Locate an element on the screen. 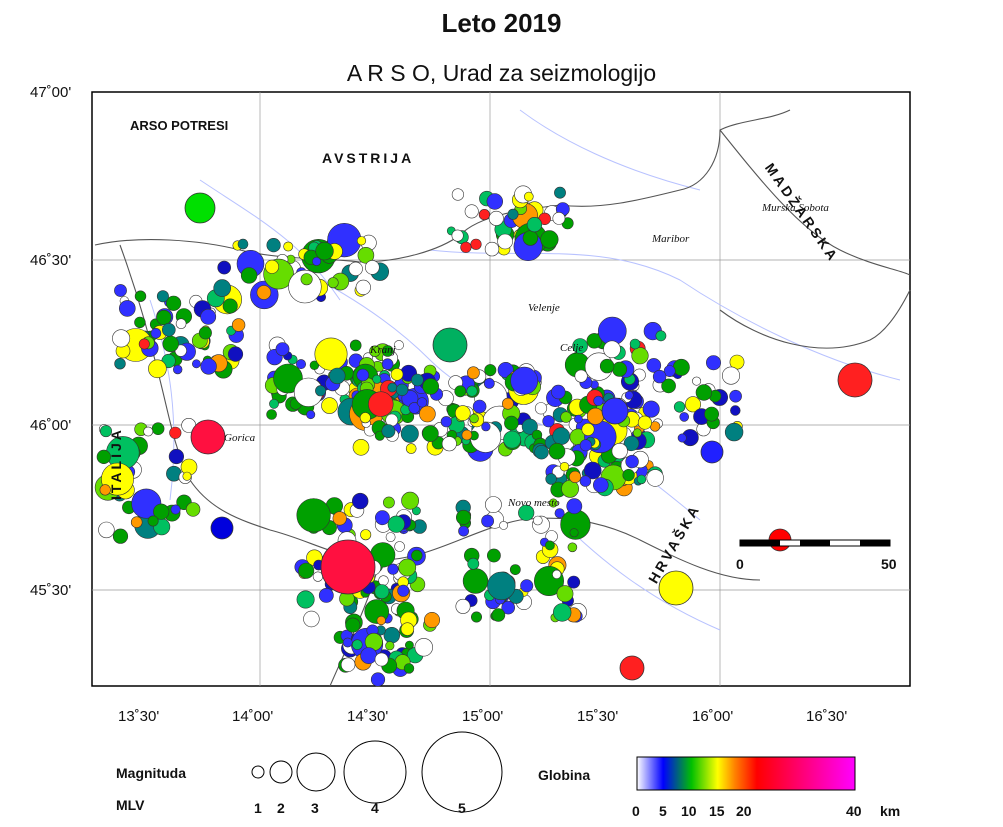  lon-label: 15˚00' is located at coordinates (483, 716).